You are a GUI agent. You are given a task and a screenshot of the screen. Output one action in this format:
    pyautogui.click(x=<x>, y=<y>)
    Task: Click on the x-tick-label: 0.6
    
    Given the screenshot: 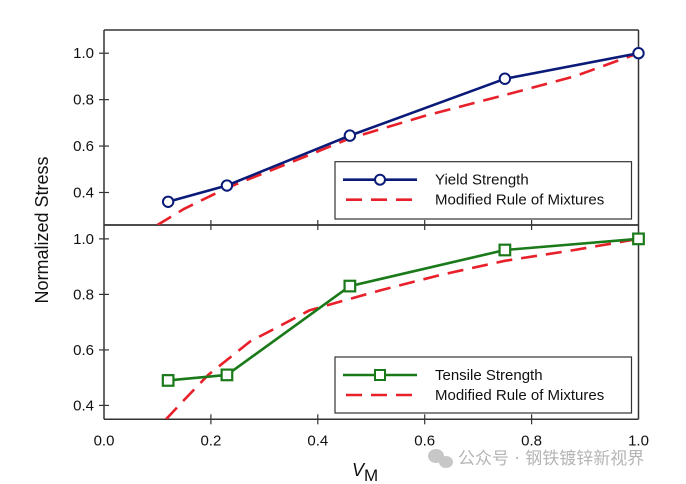 What is the action you would take?
    pyautogui.click(x=424, y=440)
    